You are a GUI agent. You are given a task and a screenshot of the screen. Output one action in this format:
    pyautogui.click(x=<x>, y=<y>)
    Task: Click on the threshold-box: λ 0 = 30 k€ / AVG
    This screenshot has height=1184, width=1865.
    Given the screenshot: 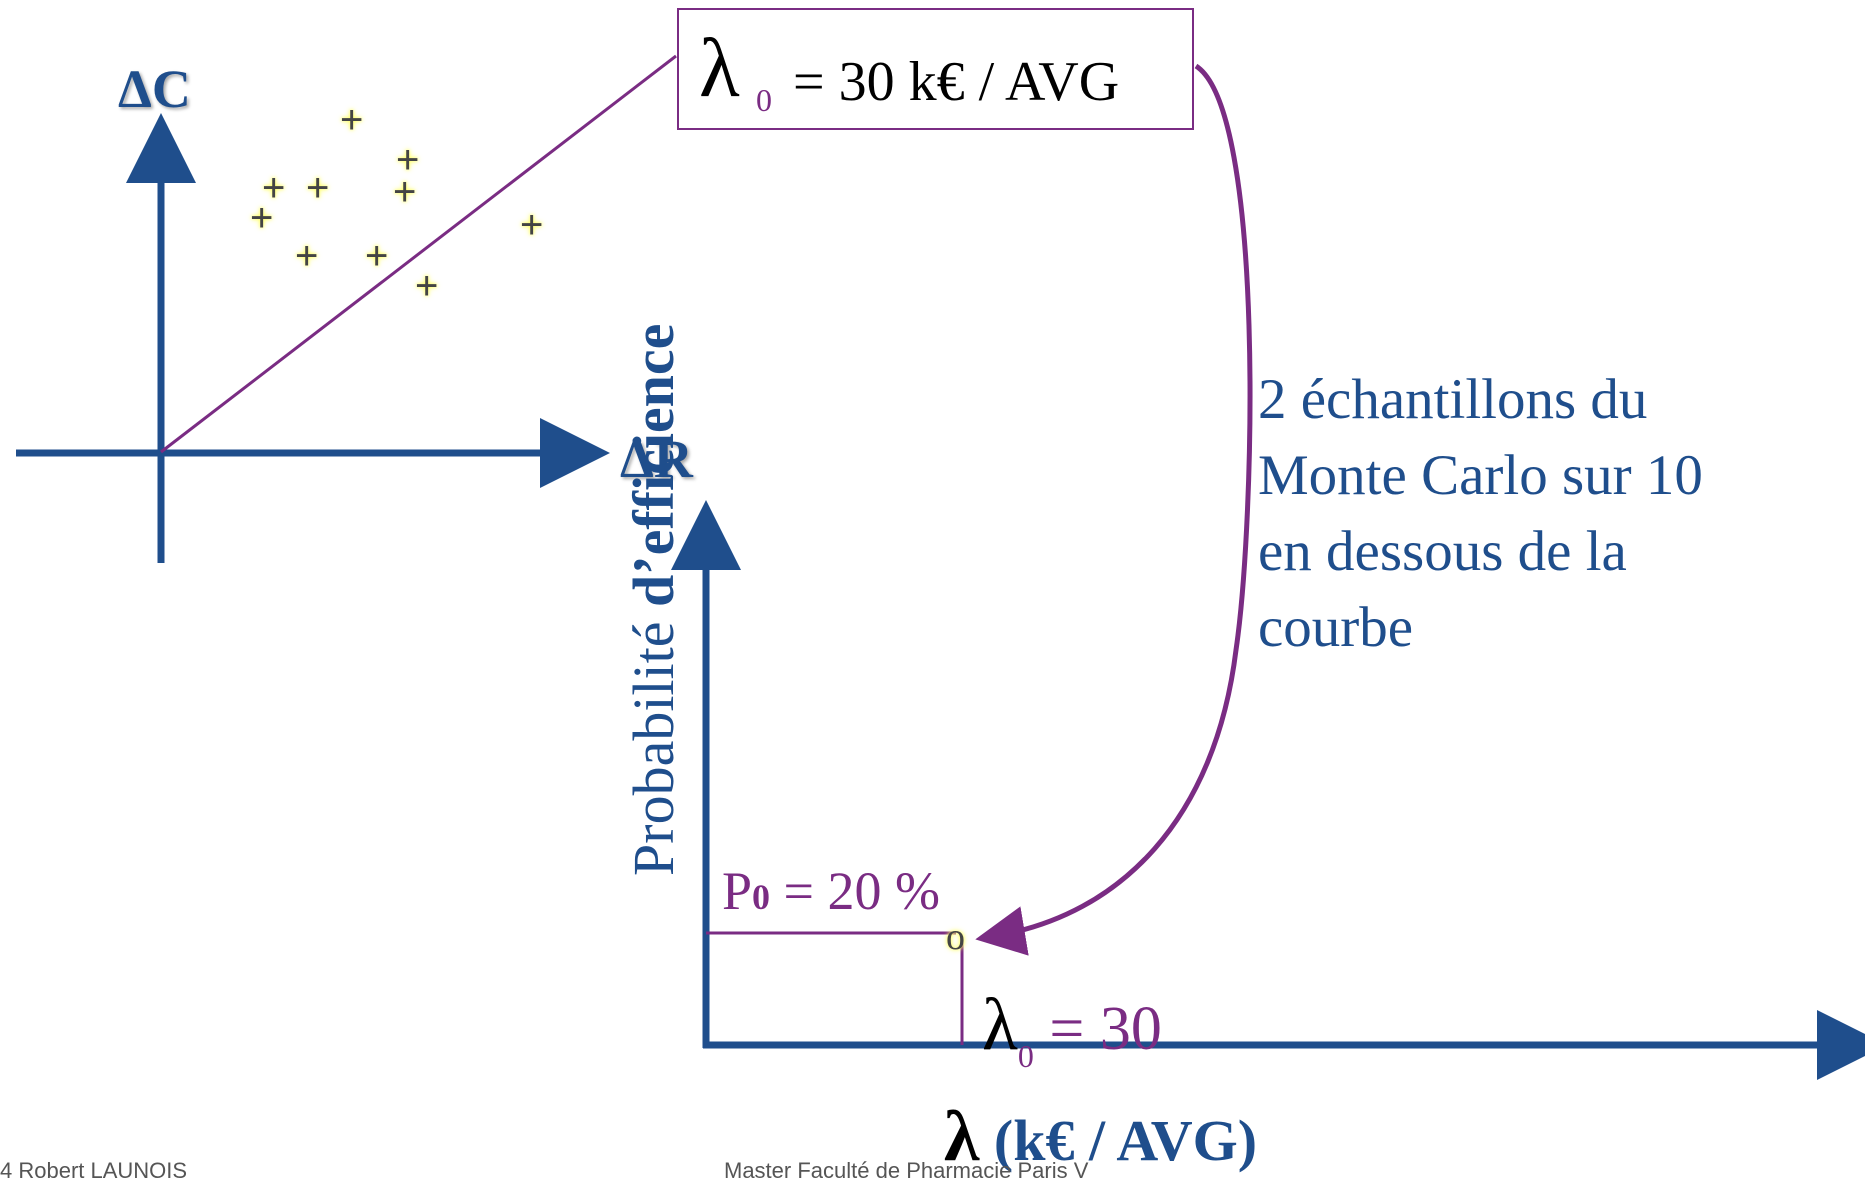 What is the action you would take?
    pyautogui.click(x=935, y=69)
    